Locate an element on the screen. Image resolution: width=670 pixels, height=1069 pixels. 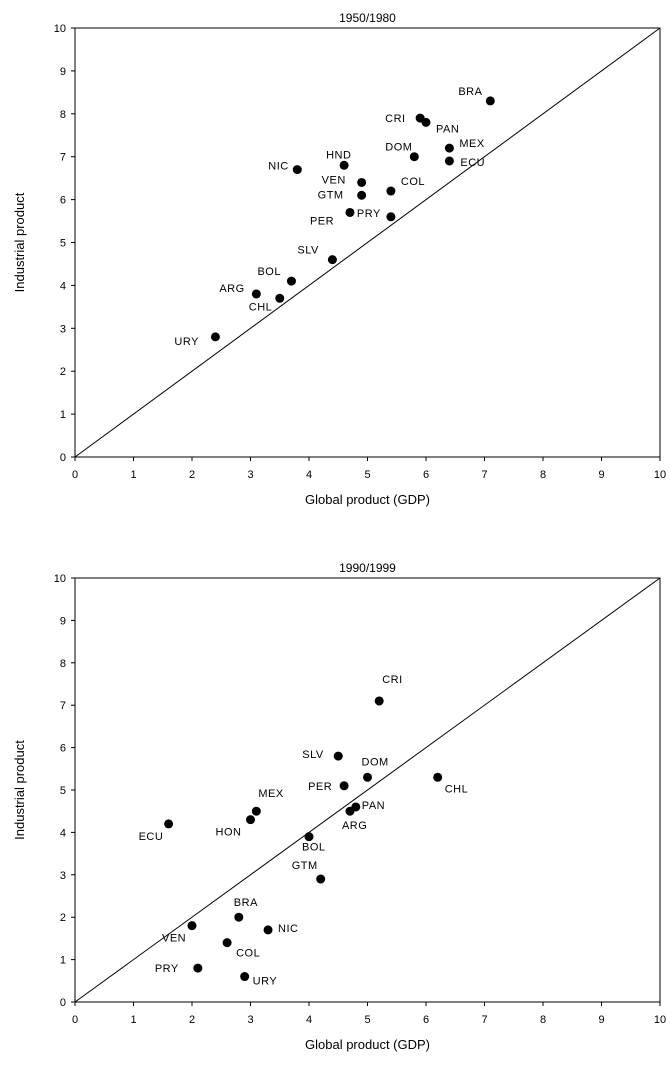
chart1-point-pry is located at coordinates (391, 217).